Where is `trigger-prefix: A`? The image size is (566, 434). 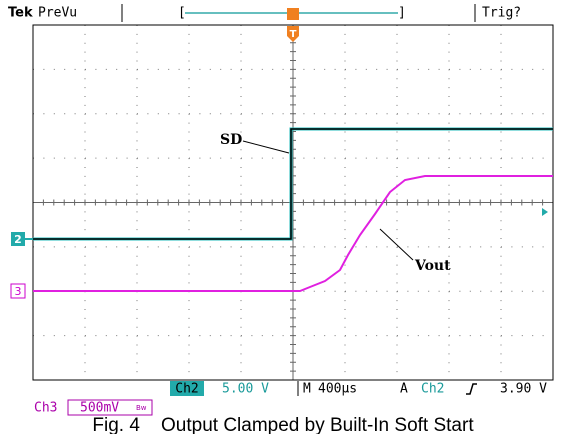 trigger-prefix: A is located at coordinates (404, 389).